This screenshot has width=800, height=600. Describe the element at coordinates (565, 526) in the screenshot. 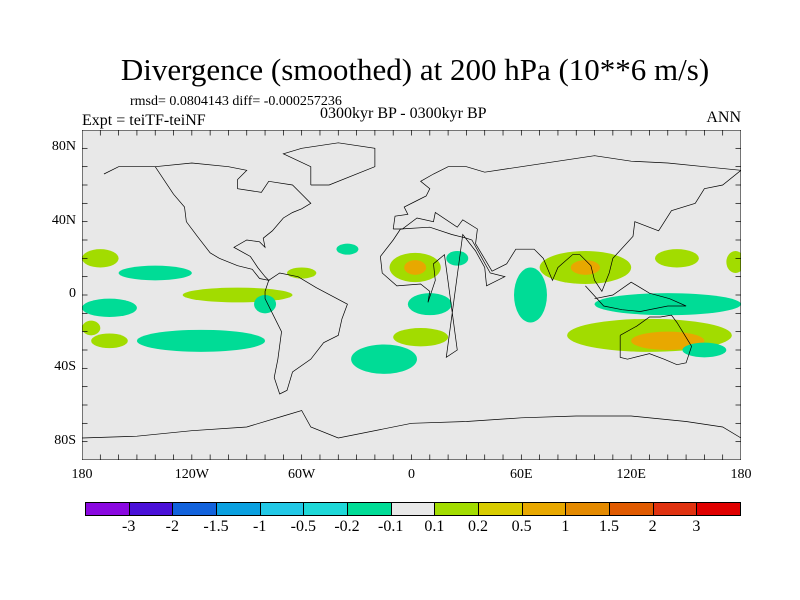

I see `colorbar-label: 1` at that location.